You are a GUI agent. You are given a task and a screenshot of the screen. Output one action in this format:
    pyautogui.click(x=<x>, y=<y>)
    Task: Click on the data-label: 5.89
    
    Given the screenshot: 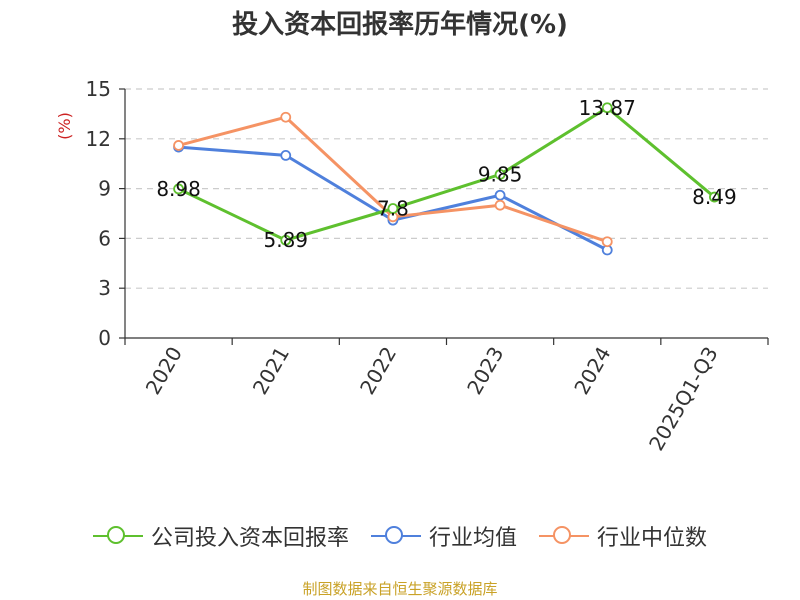 What is the action you would take?
    pyautogui.click(x=285, y=240)
    